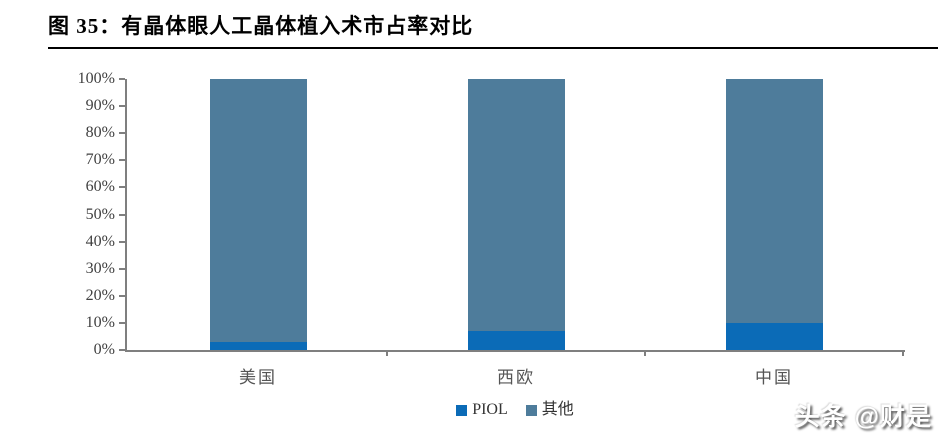 The width and height of the screenshot is (940, 439). Describe the element at coordinates (863, 417) in the screenshot. I see `watermark: 头条 @财是` at that location.